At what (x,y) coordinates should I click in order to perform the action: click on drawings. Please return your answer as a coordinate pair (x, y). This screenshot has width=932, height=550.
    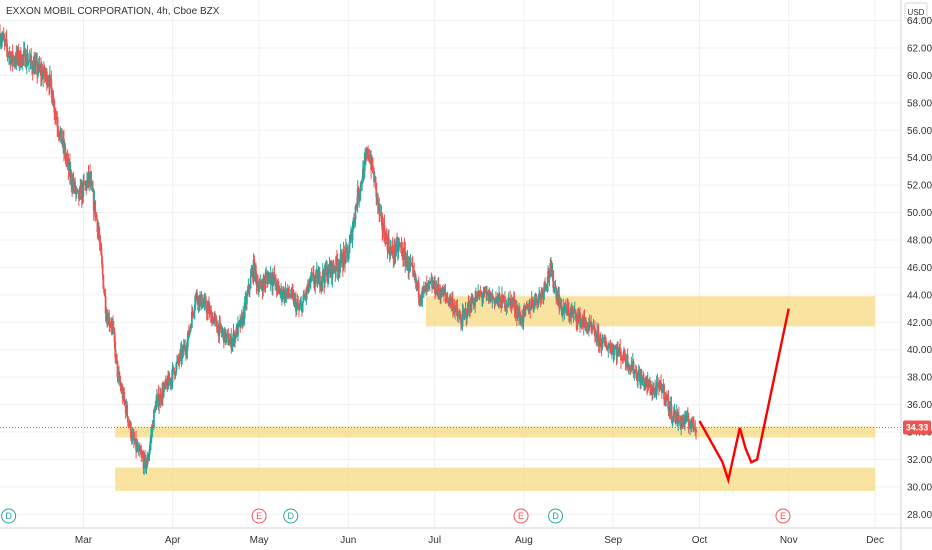
    Looking at the image, I should click on (744, 396).